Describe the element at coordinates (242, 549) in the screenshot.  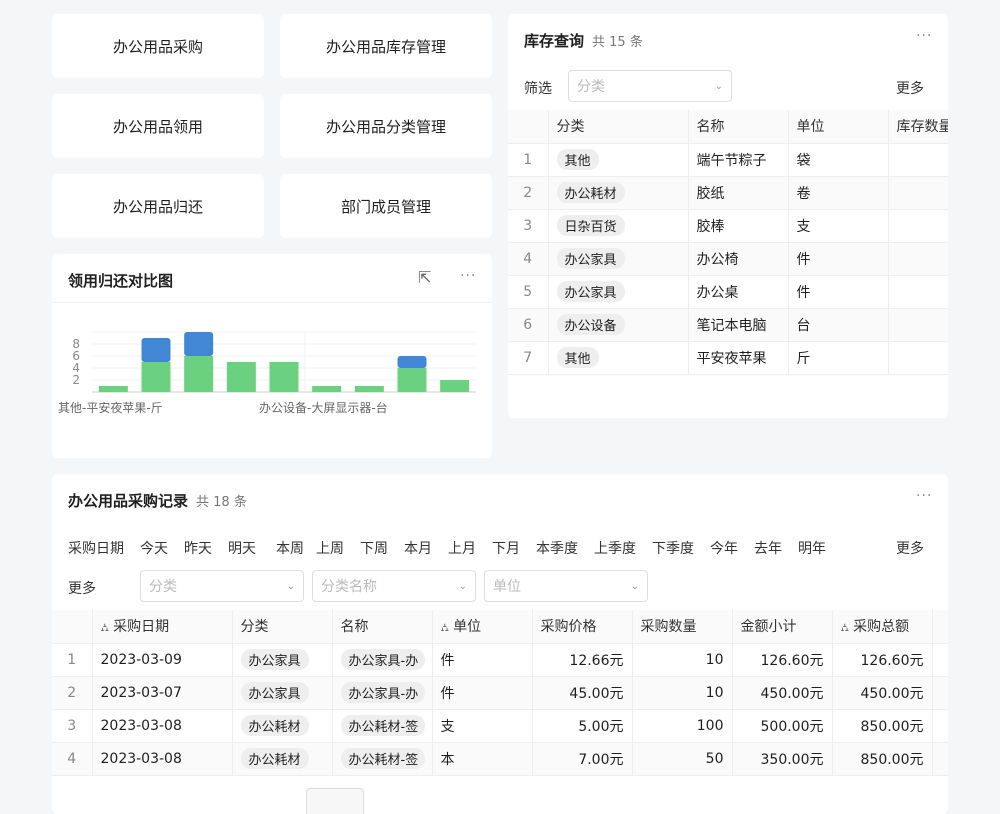
I see `date-option: 明天` at that location.